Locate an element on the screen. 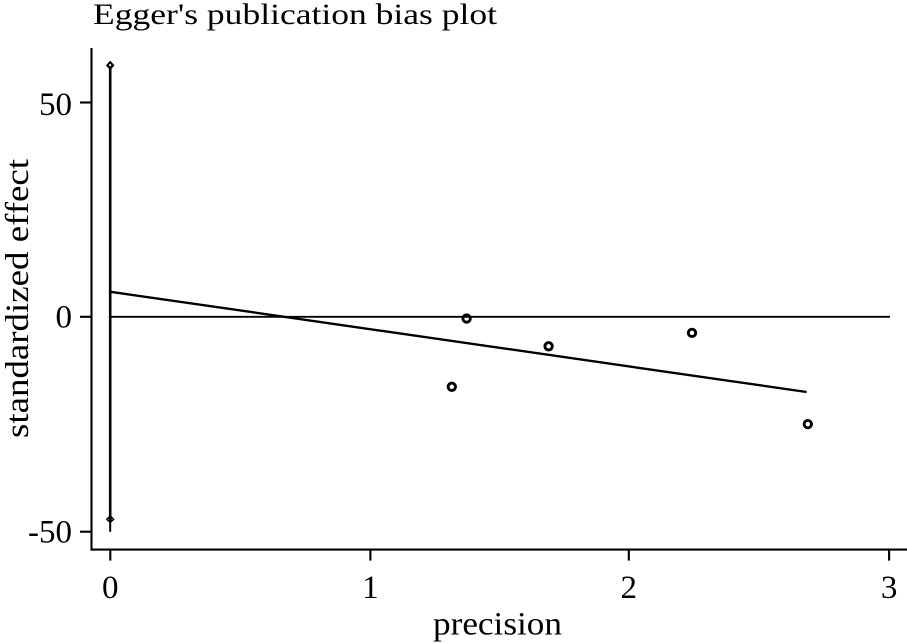 The image size is (907, 644). svg-text: Egger's publication bias plot is located at coordinates (295, 15).